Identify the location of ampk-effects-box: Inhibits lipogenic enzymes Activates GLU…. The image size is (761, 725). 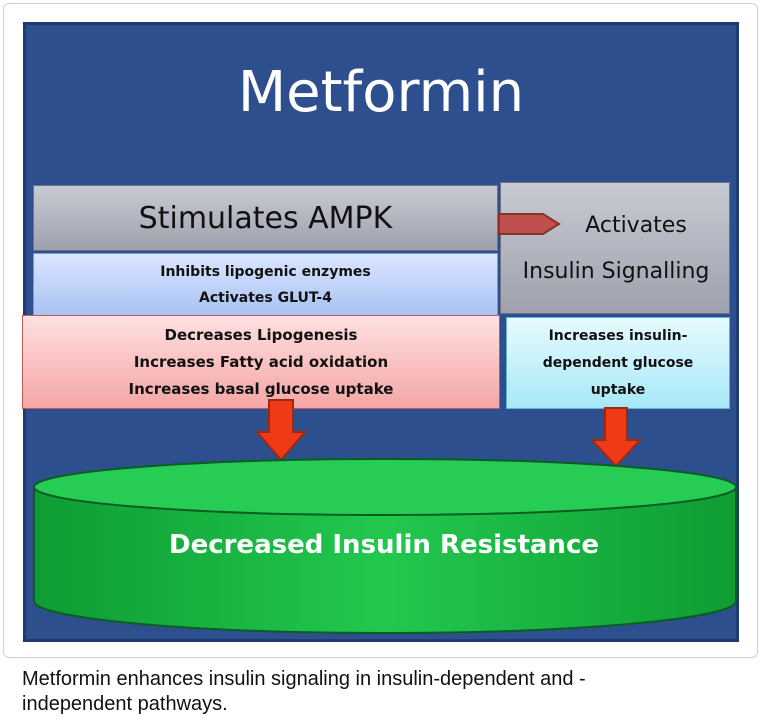
(265, 284).